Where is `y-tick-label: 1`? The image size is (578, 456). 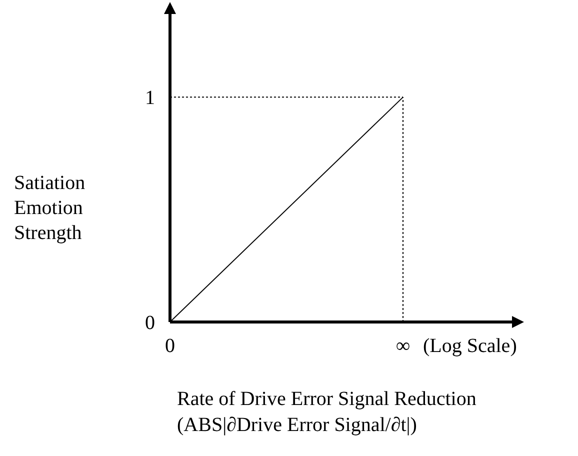 y-tick-label: 1 is located at coordinates (150, 98).